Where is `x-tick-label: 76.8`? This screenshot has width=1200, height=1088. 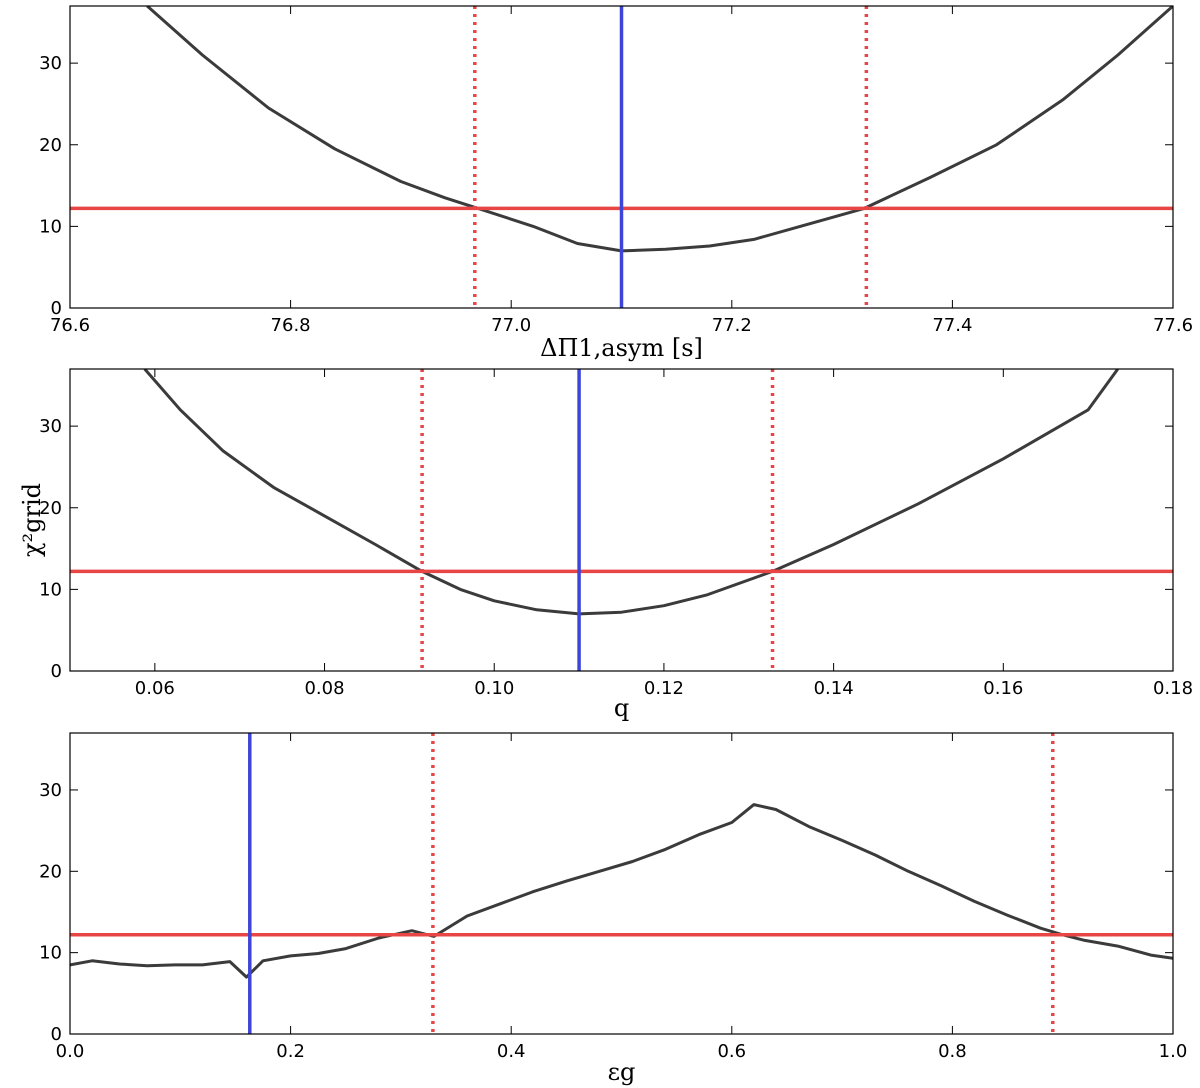
x-tick-label: 76.8 is located at coordinates (291, 325).